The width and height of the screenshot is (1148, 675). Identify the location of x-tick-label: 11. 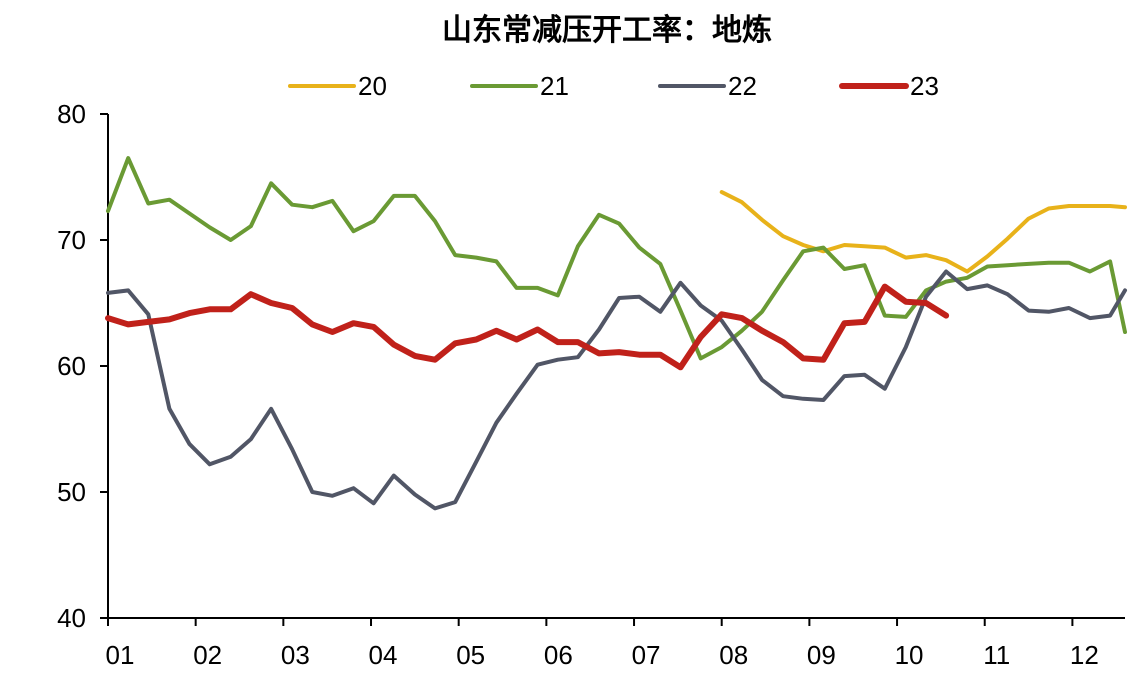
(996, 655).